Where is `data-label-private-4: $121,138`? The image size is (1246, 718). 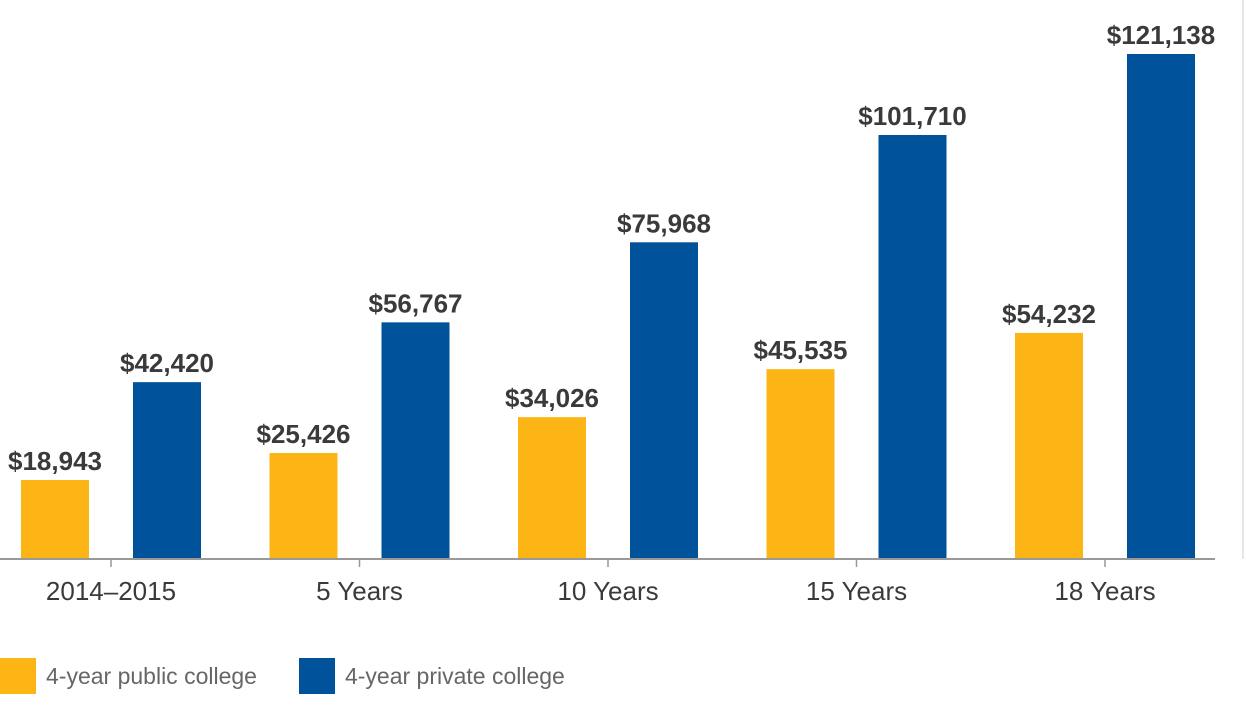 data-label-private-4: $121,138 is located at coordinates (1161, 35).